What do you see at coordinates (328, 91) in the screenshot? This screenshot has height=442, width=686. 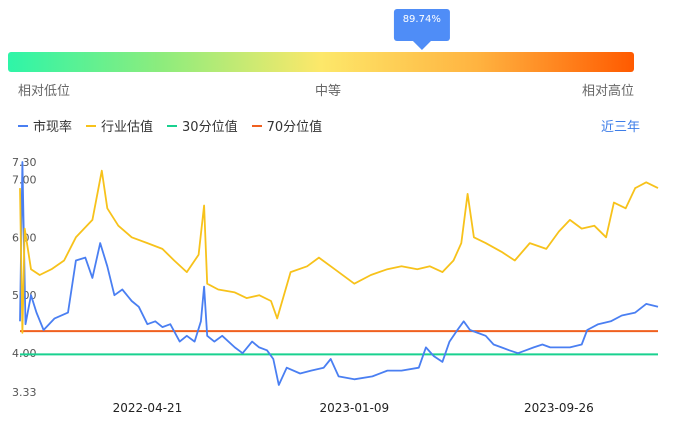 I see `gauge-label-mid: 中等` at bounding box center [328, 91].